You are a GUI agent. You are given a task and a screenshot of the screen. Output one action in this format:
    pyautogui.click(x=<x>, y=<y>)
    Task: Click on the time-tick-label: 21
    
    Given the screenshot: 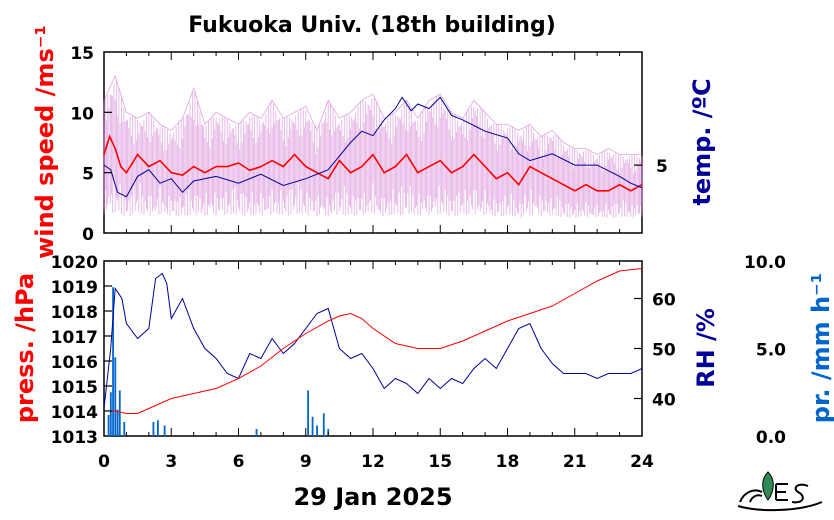 What is the action you would take?
    pyautogui.click(x=575, y=462)
    